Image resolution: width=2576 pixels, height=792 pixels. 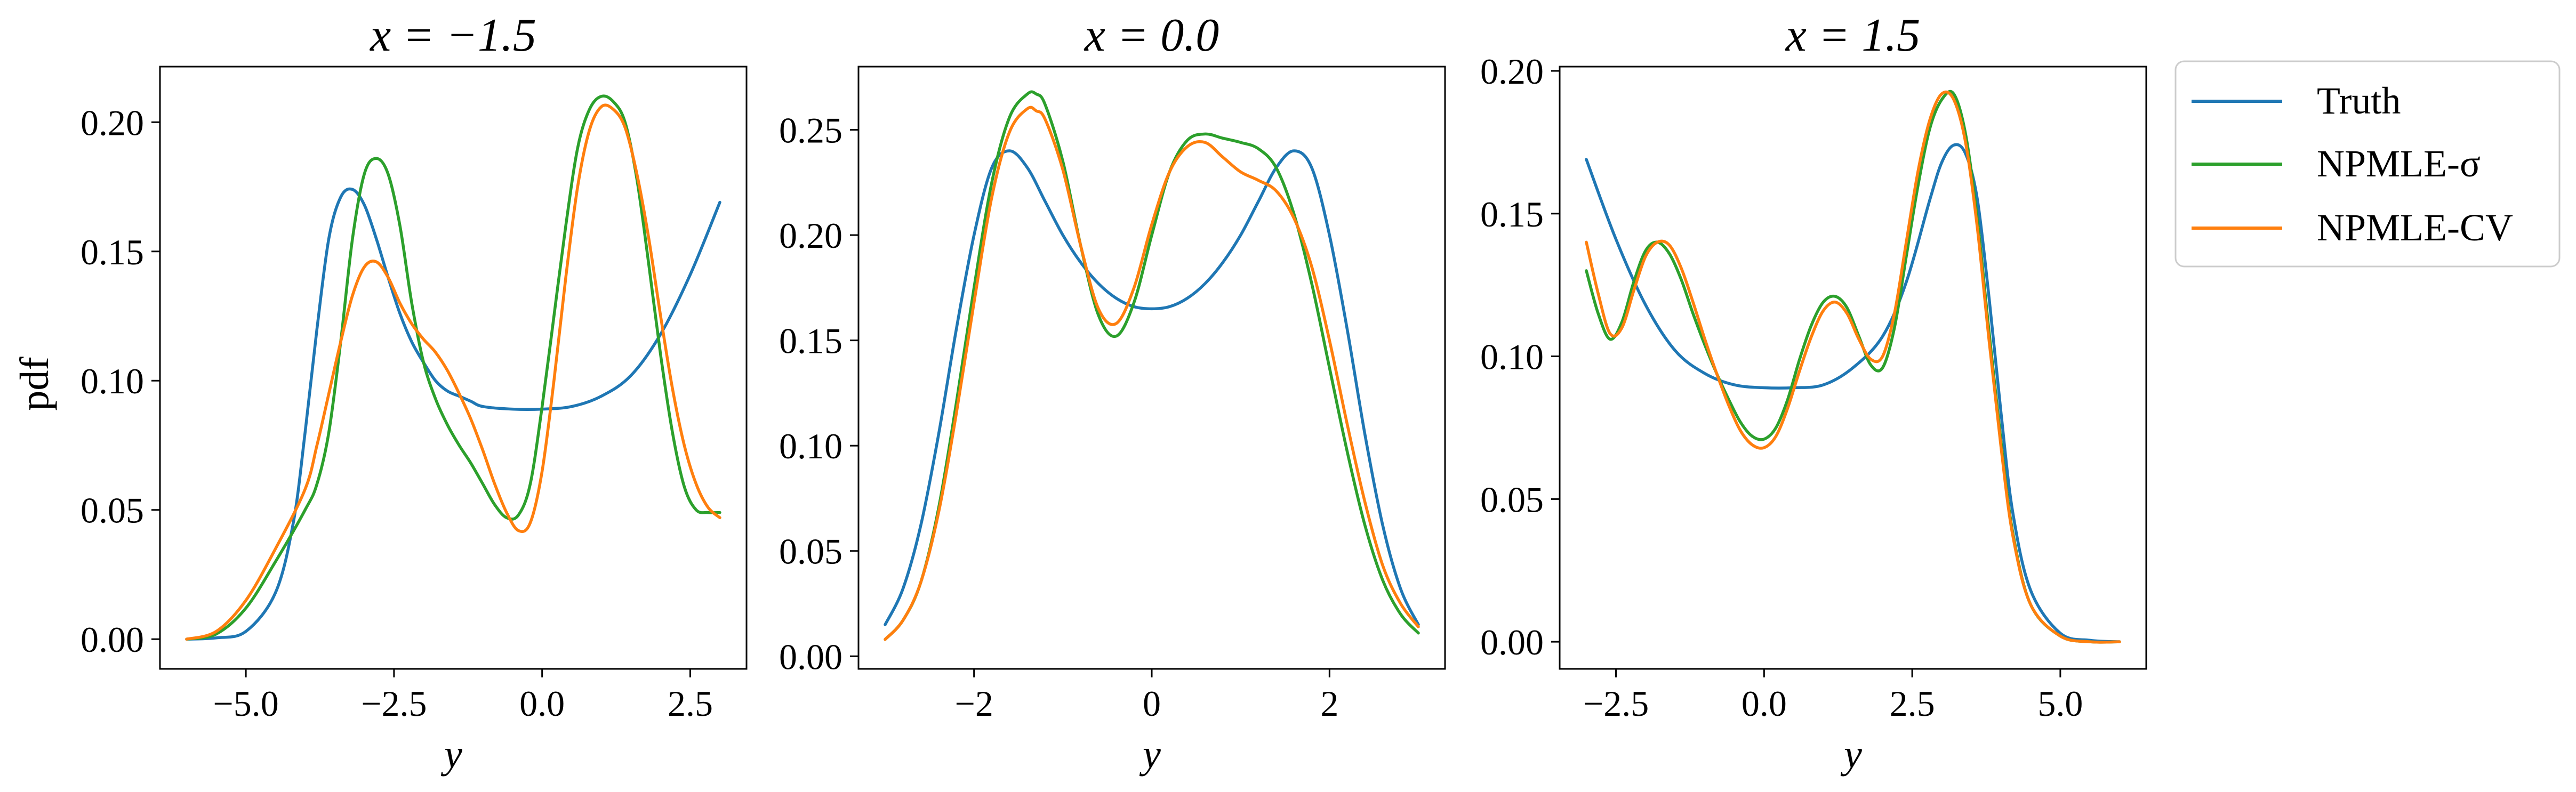 What do you see at coordinates (1765, 703) in the screenshot?
I see `panel-3-xtick-label: 0.0` at bounding box center [1765, 703].